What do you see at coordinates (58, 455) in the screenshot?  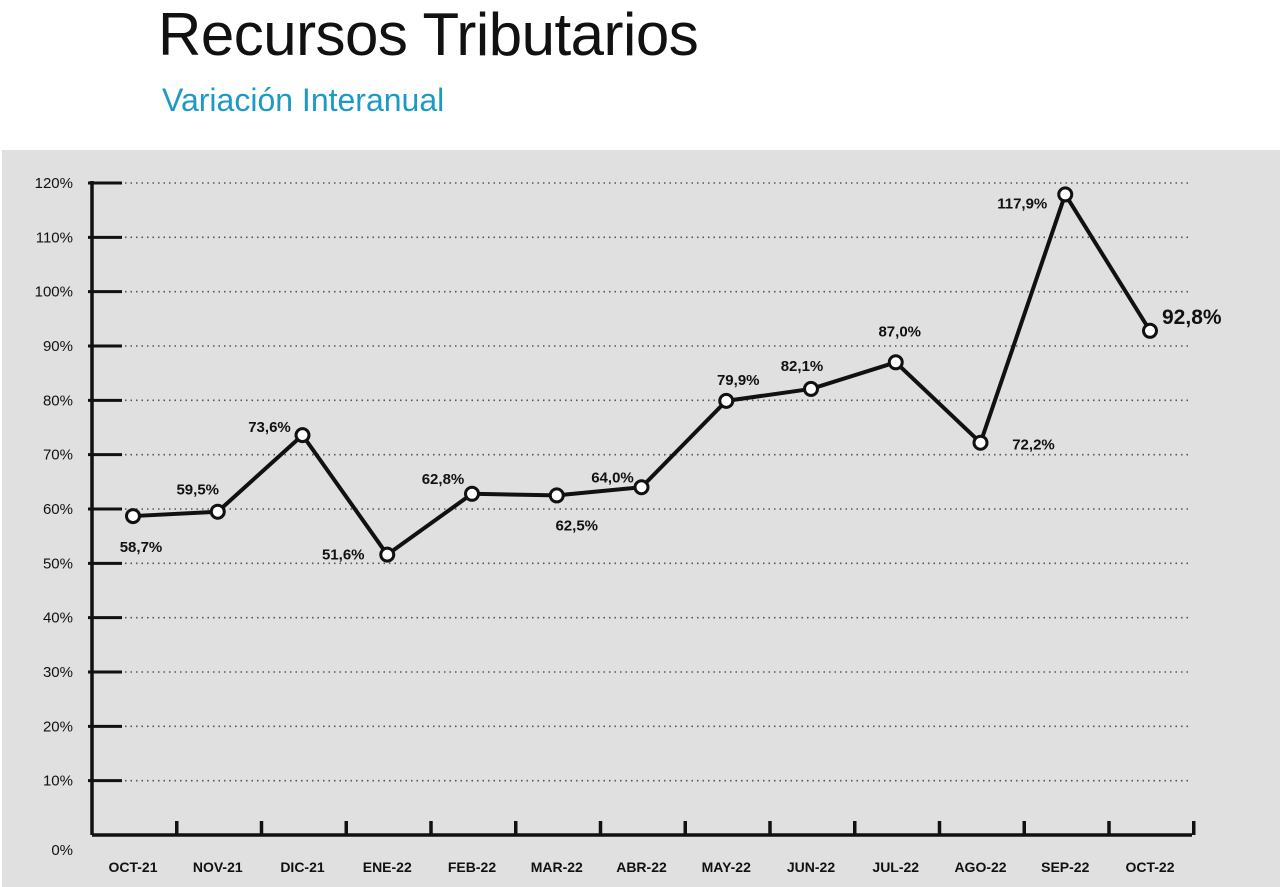 I see `y-tick-label: 70%` at bounding box center [58, 455].